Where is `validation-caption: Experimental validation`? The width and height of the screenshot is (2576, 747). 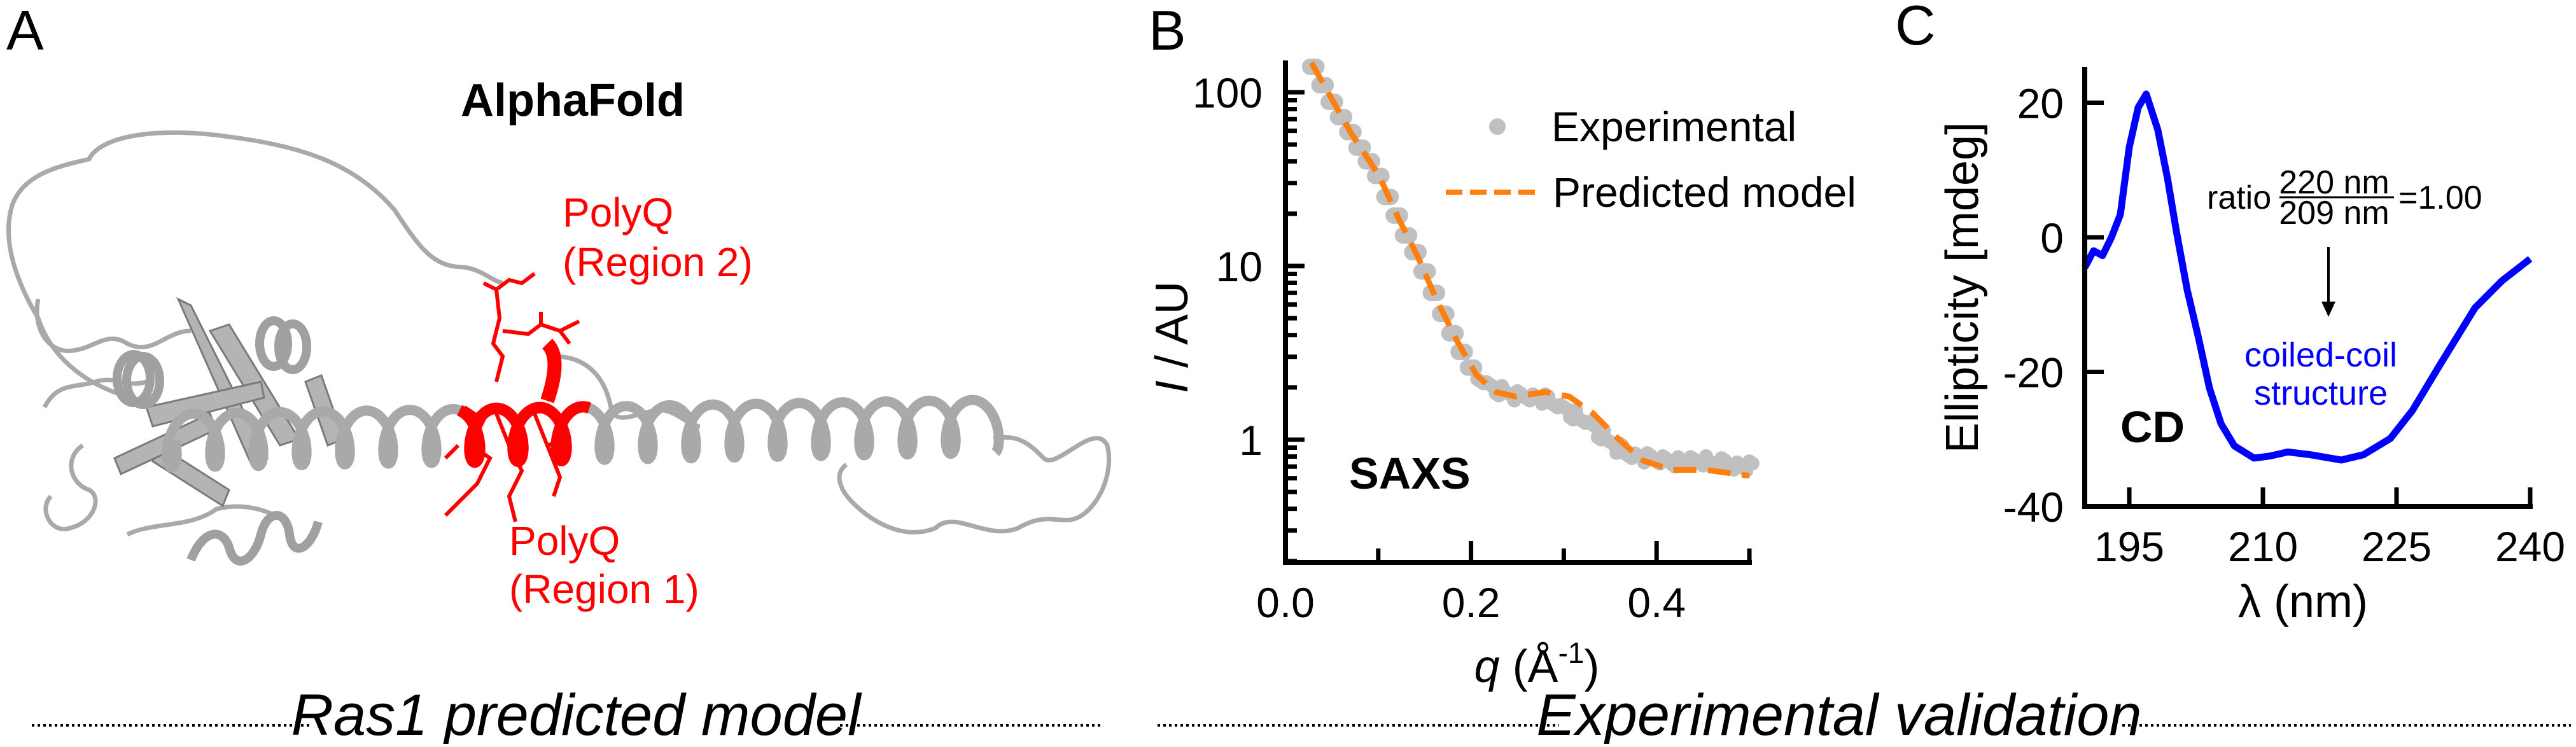
validation-caption: Experimental validation is located at coordinates (1838, 713).